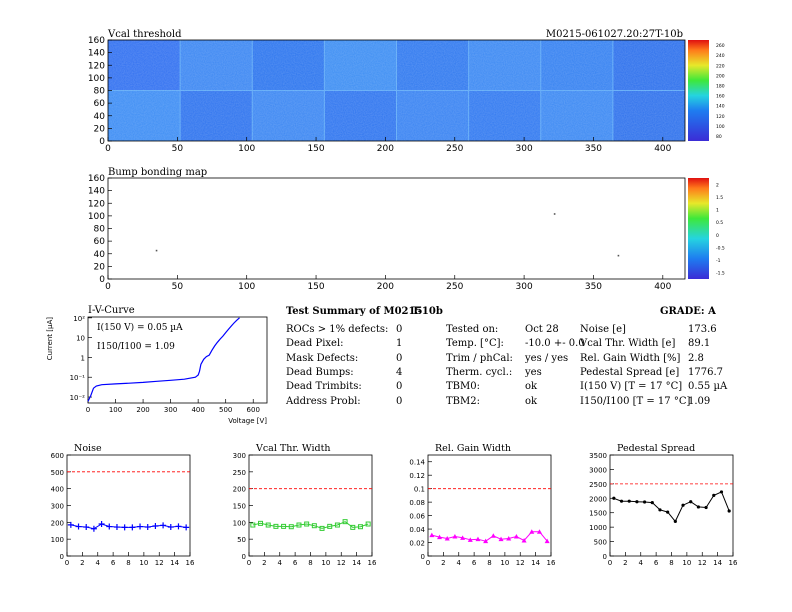 The image size is (792, 612). What do you see at coordinates (720, 66) in the screenshot?
I see `colorbar-tick-label: 220` at bounding box center [720, 66].